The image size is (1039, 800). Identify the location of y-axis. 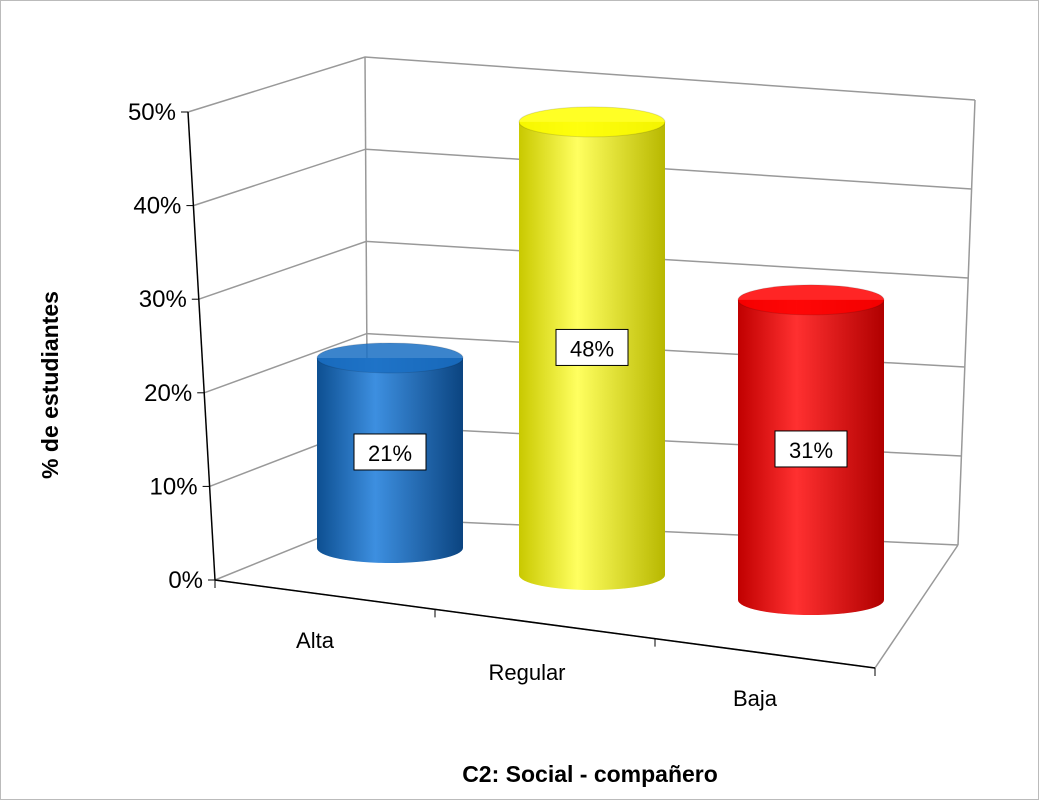
(201, 346).